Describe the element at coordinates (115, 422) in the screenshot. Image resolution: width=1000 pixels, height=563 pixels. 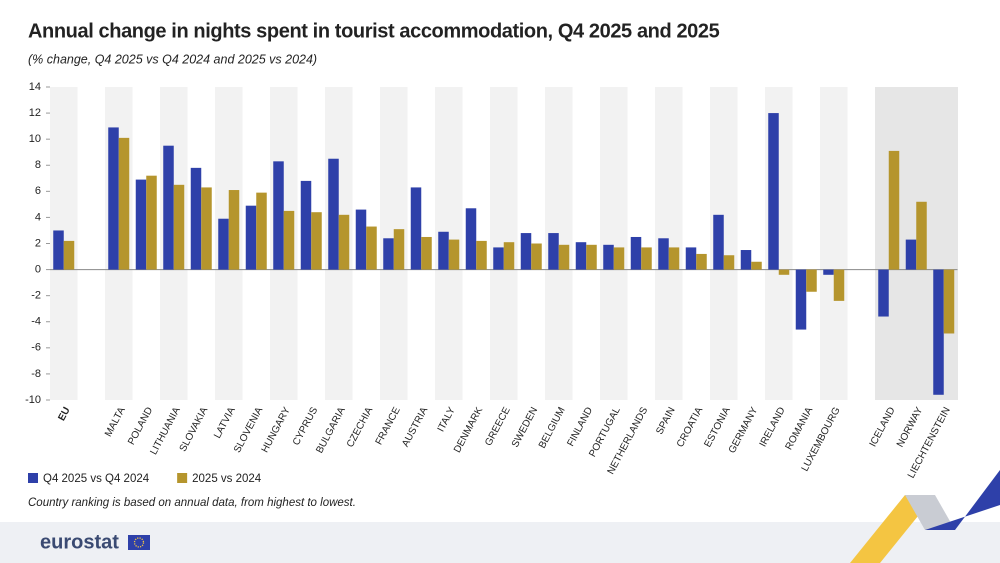
I see `x-tick-label: MALTA` at that location.